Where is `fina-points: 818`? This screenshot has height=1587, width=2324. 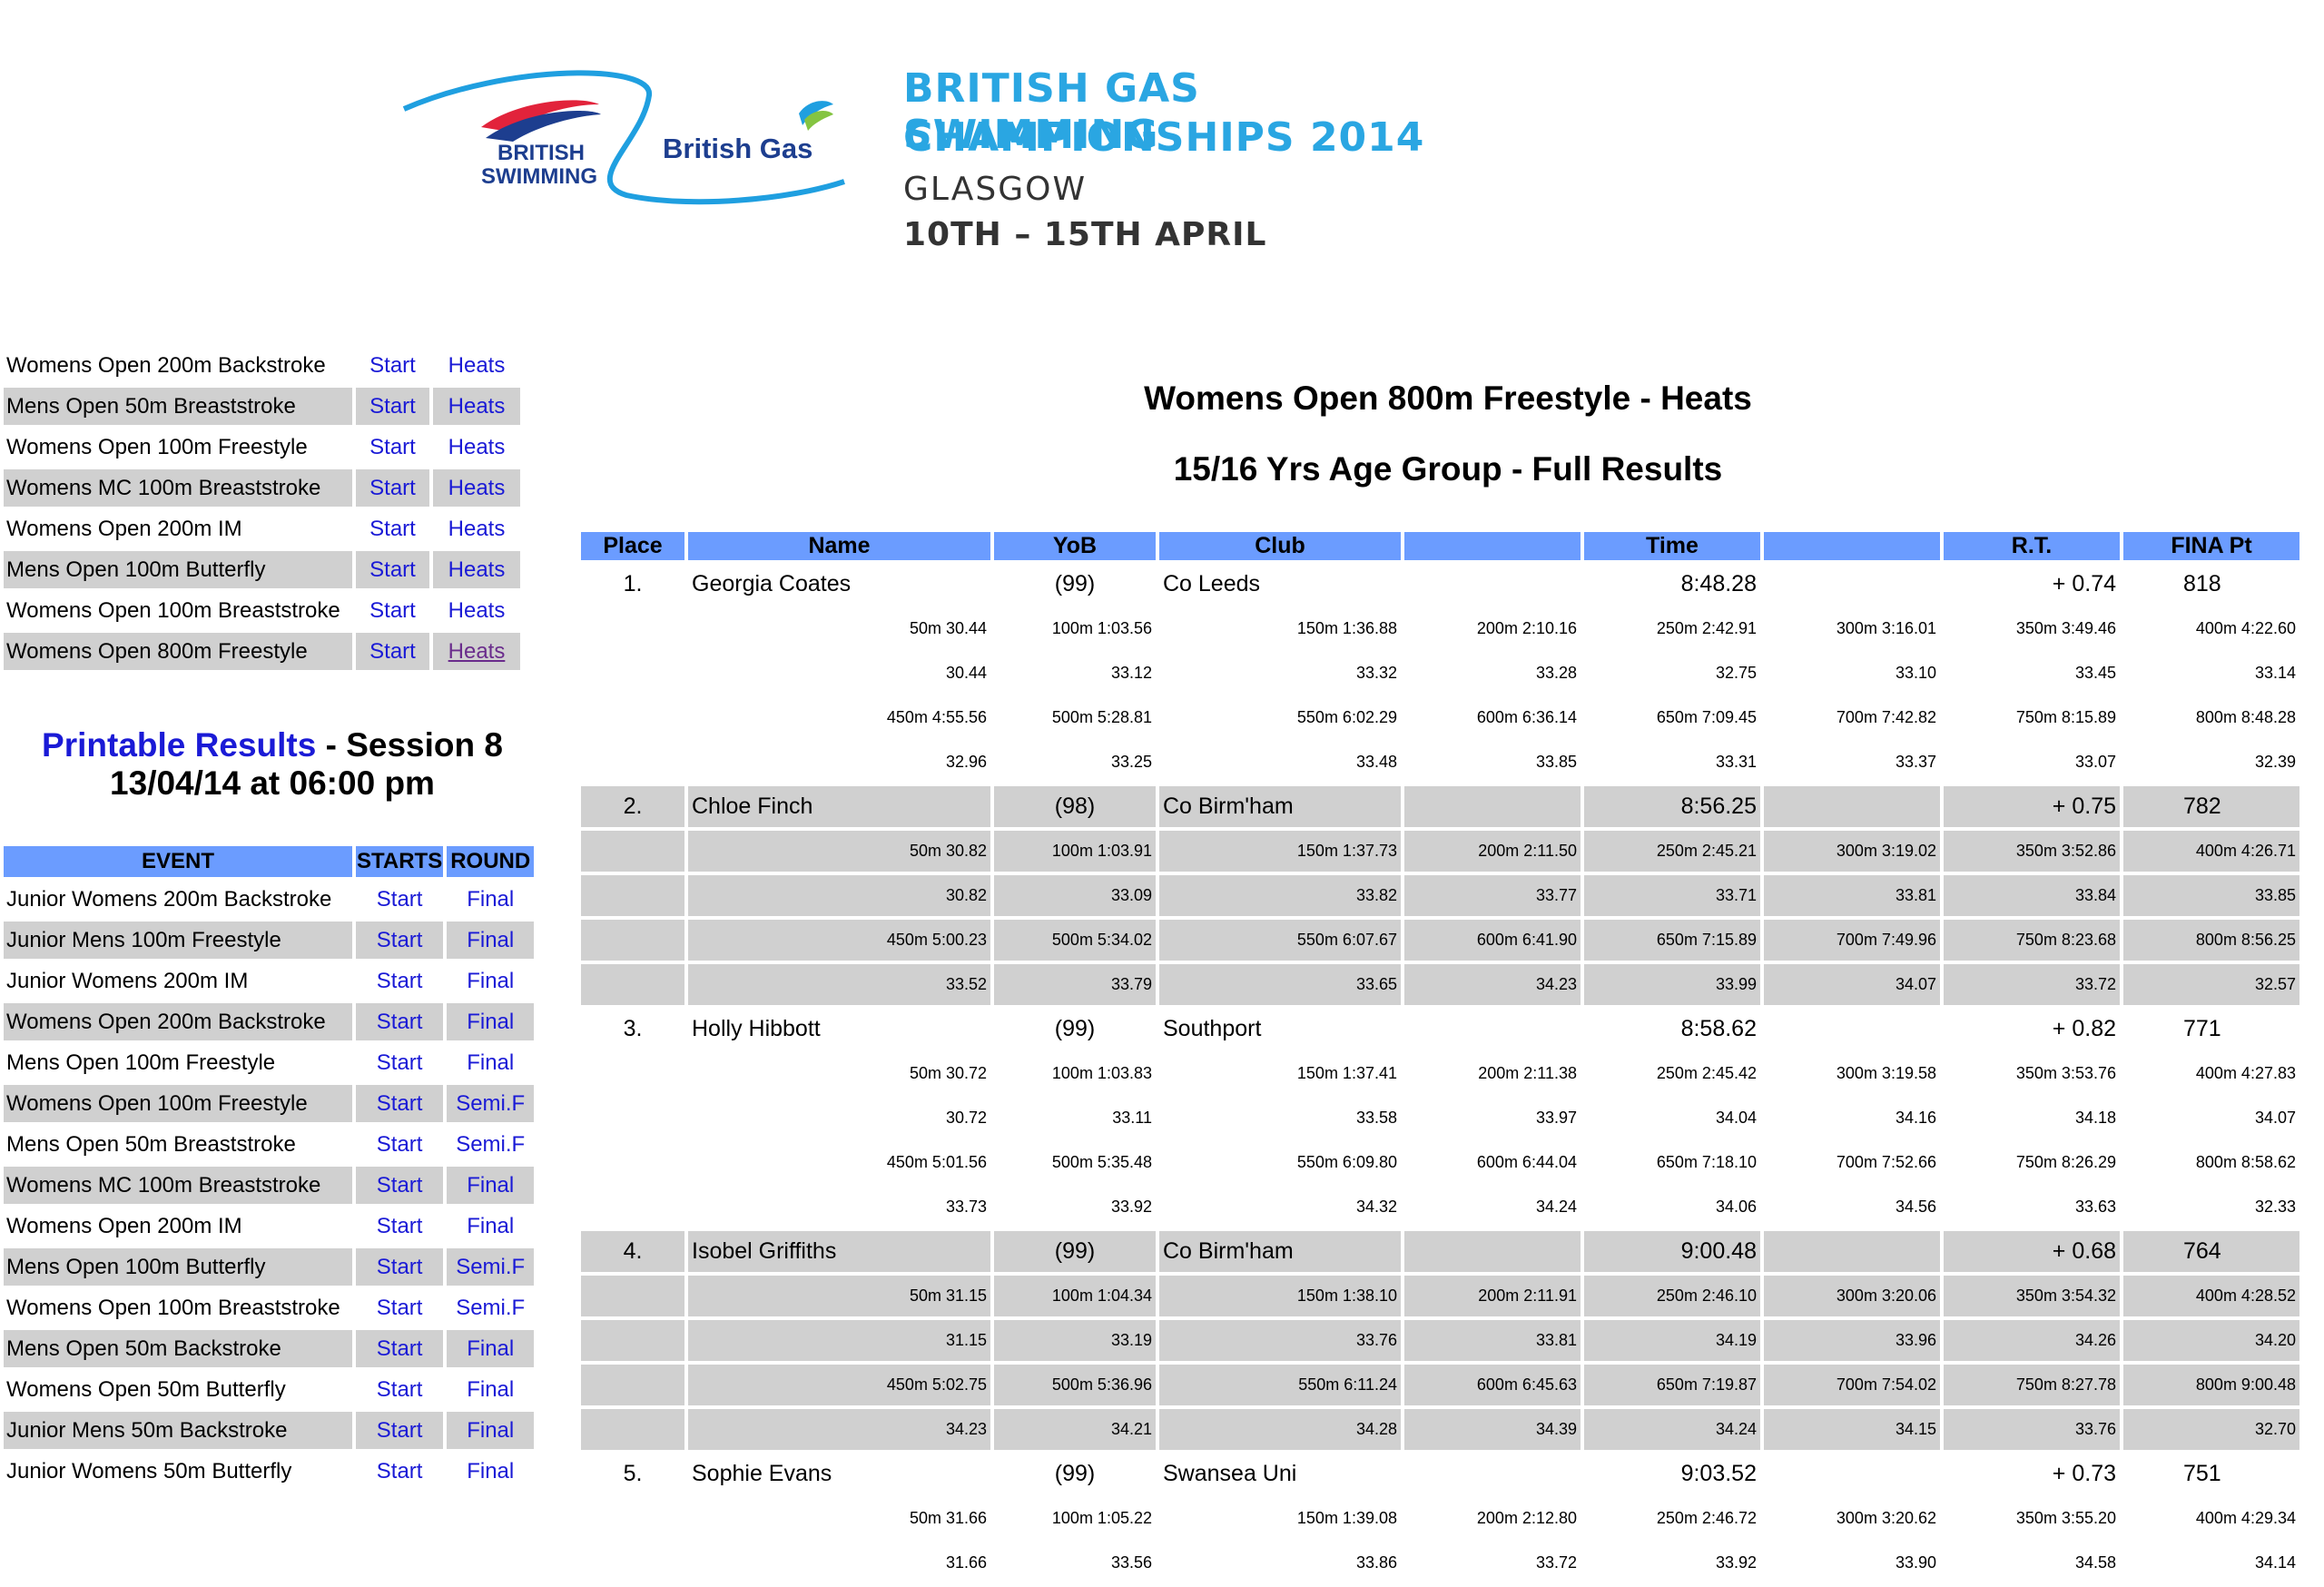 fina-points: 818 is located at coordinates (2202, 583).